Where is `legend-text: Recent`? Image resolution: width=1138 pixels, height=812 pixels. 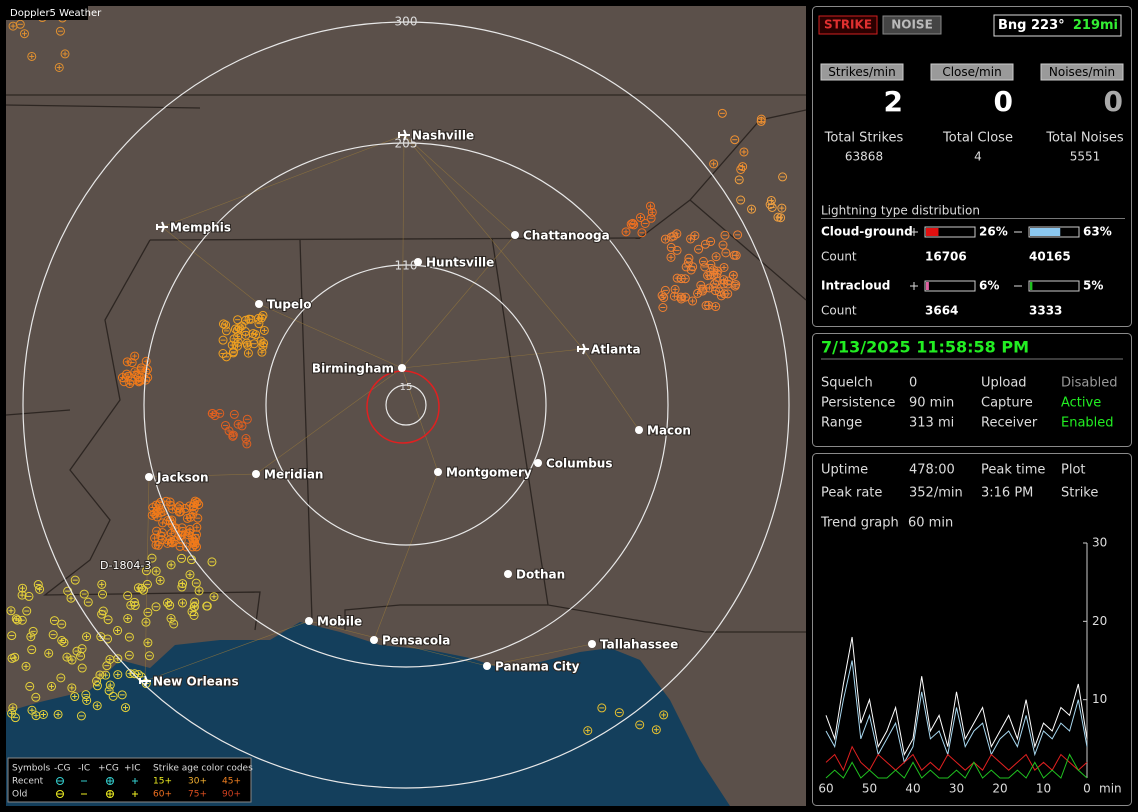 legend-text: Recent is located at coordinates (28, 782).